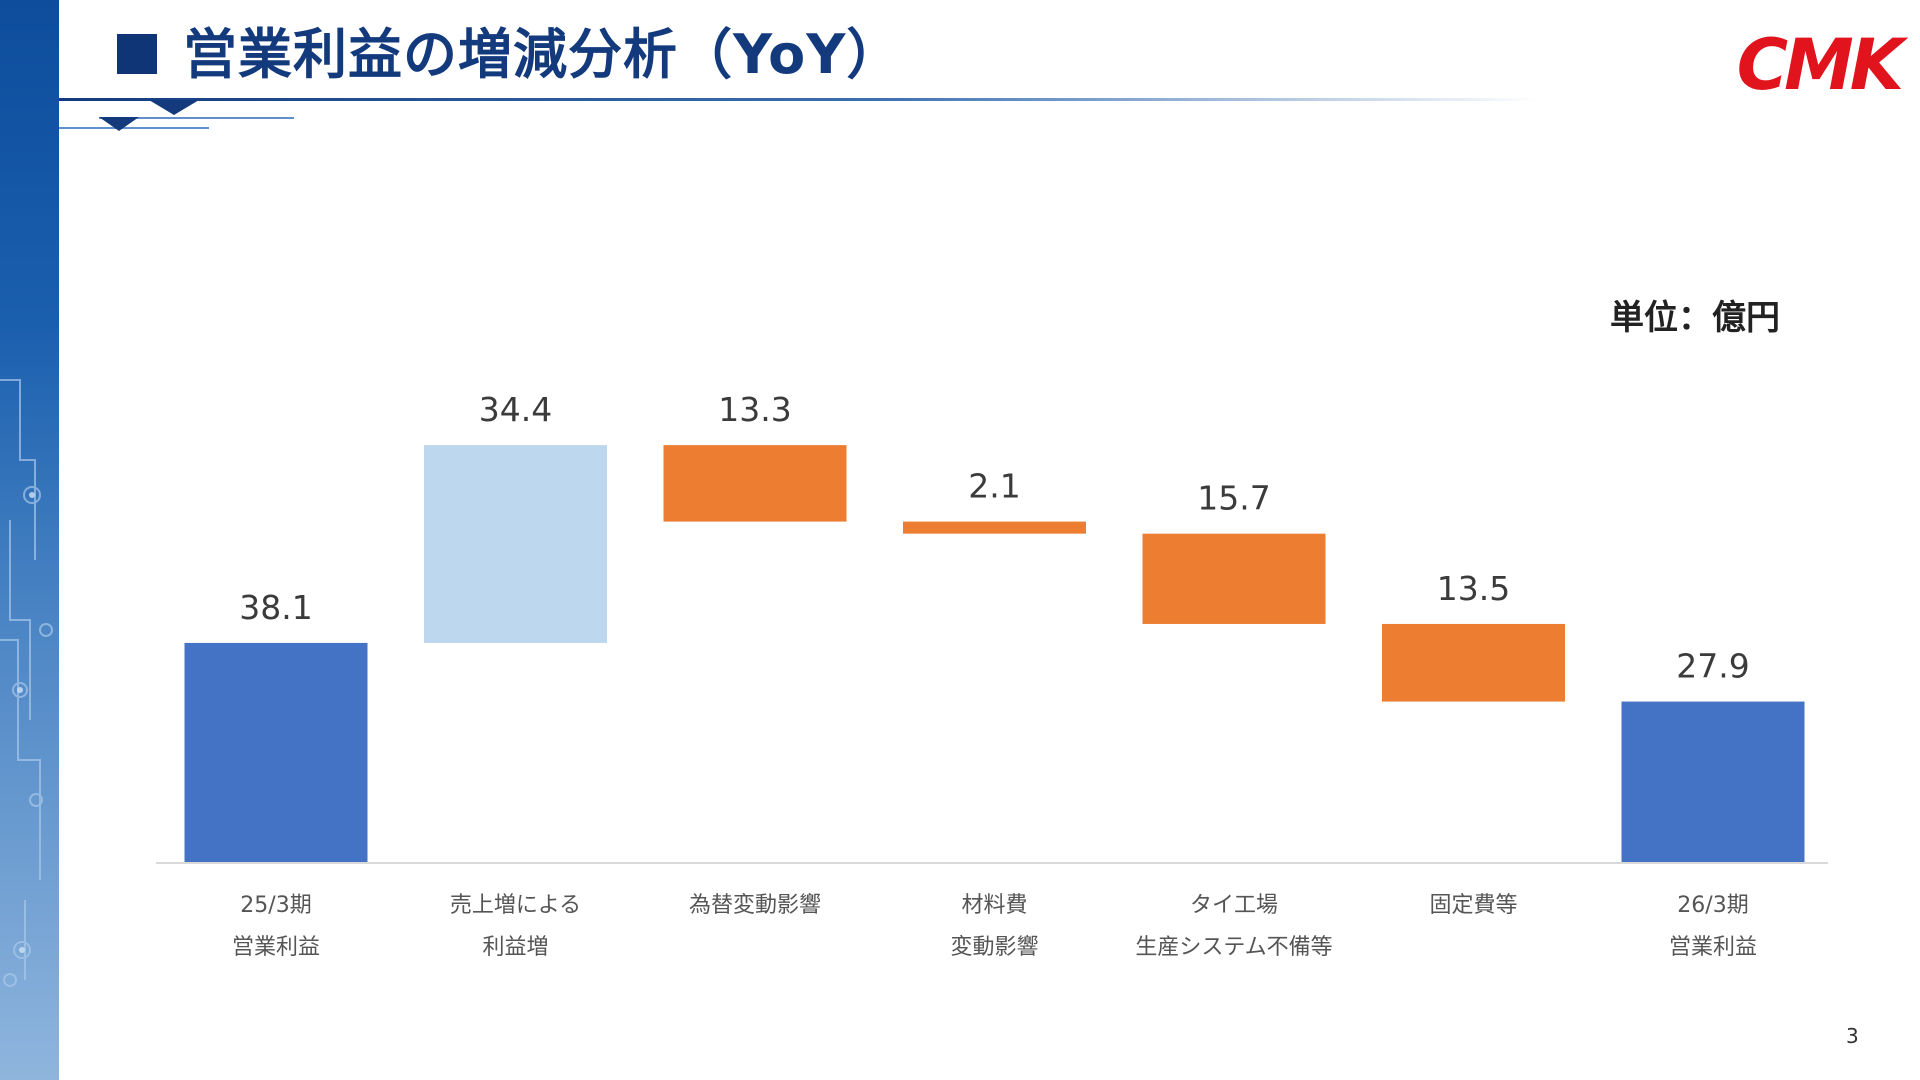 The image size is (1920, 1080). Describe the element at coordinates (176, 115) in the screenshot. I see `title-underline-decoration` at that location.